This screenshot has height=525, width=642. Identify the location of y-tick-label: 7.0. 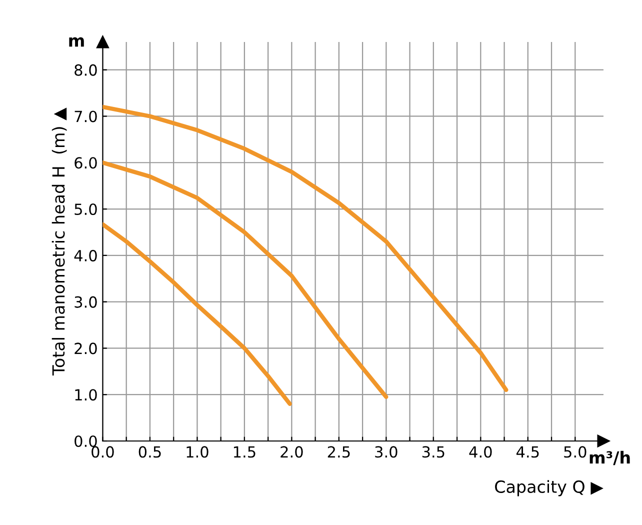
(85, 116).